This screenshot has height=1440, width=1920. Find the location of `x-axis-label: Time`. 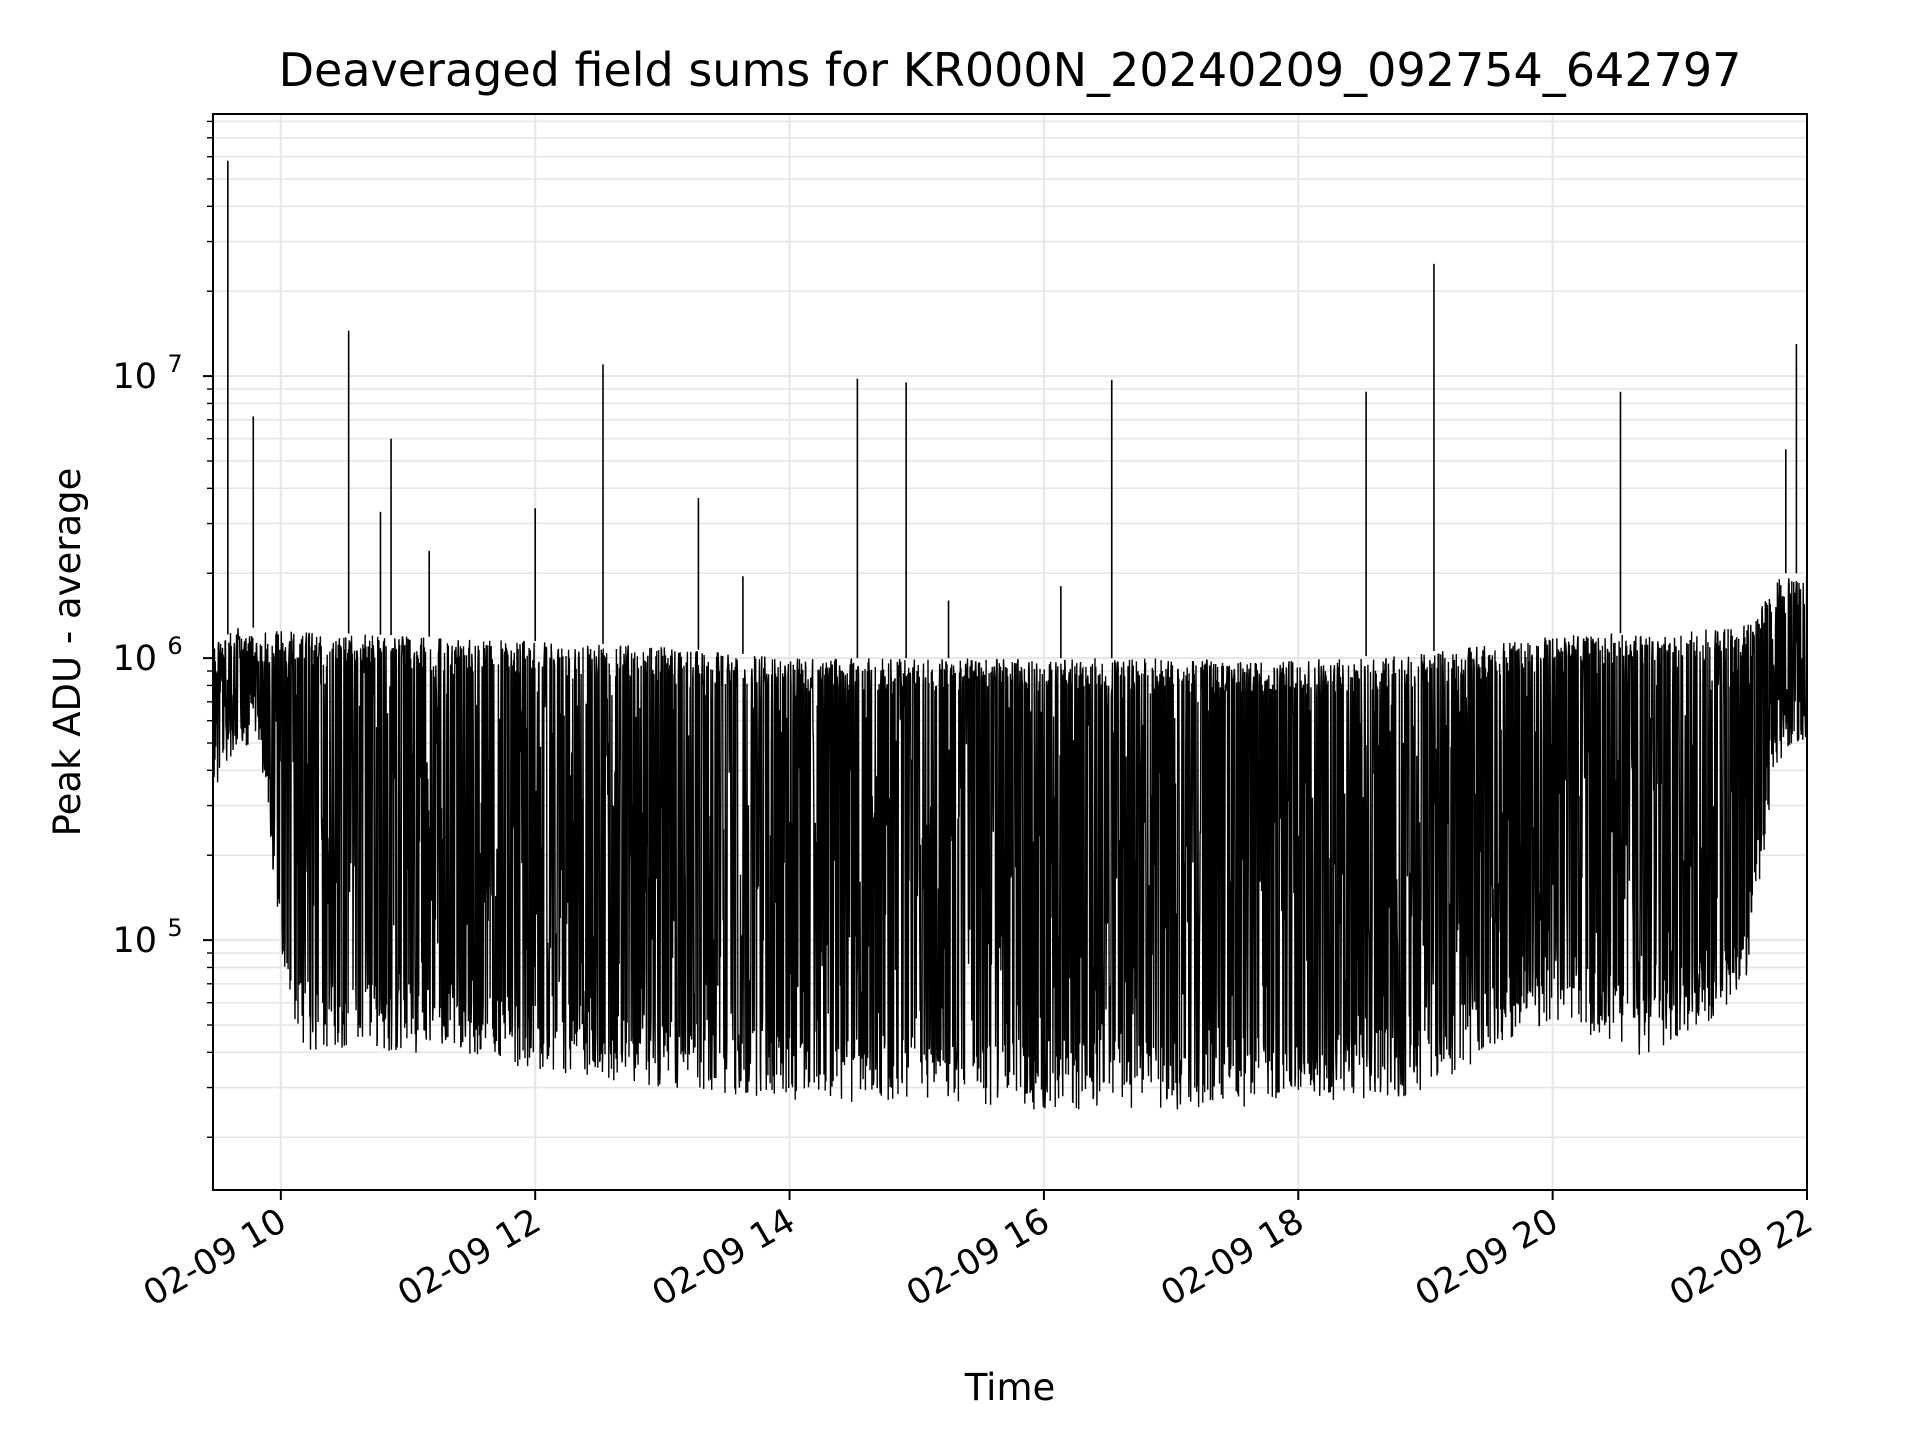

x-axis-label: Time is located at coordinates (1010, 1387).